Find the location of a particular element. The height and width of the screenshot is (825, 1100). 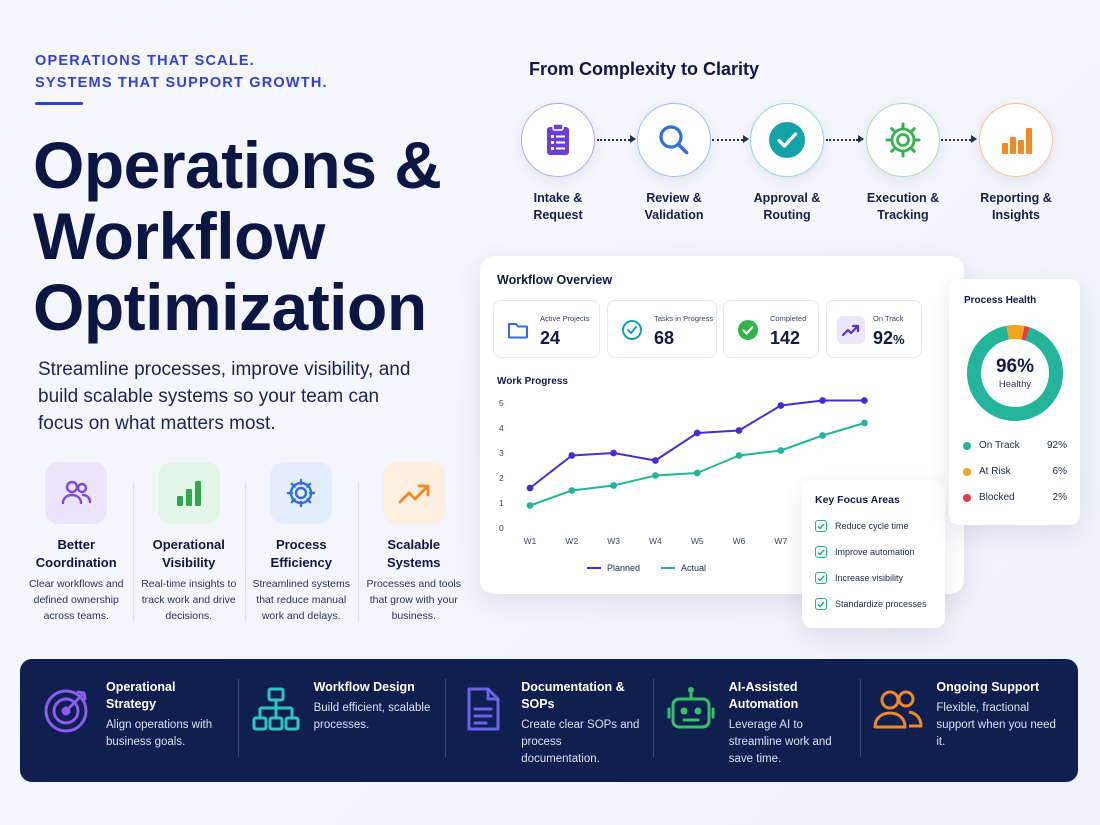

focus-item: Improve automation is located at coordinates (865, 552).